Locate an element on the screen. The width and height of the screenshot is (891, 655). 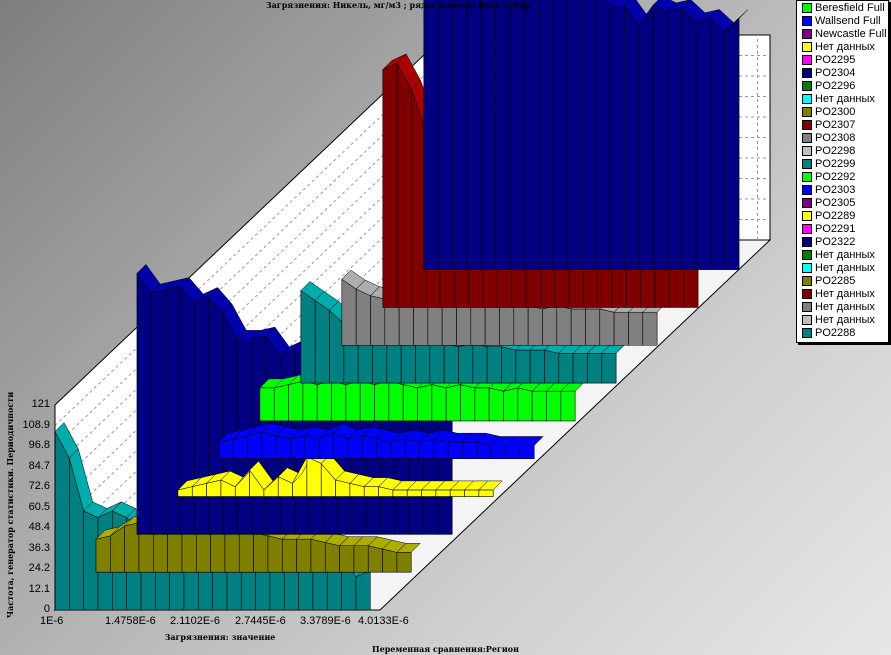
legend-label: PO2299 is located at coordinates (835, 163).